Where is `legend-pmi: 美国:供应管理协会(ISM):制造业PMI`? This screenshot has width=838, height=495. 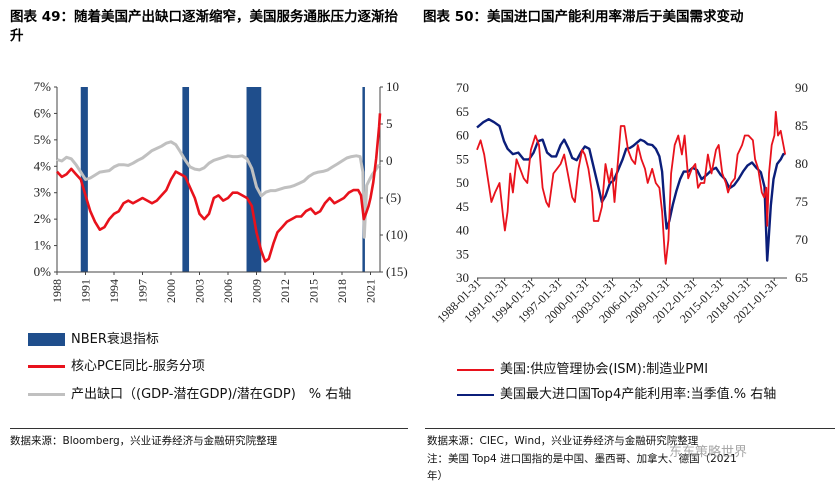
legend-pmi: 美国:供应管理协会(ISM):制造业PMI is located at coordinates (582, 370).